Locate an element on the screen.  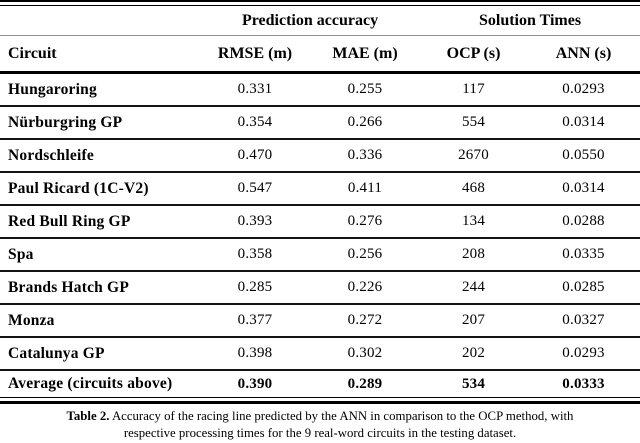
table-caption-label: Table 2. is located at coordinates (88, 416).